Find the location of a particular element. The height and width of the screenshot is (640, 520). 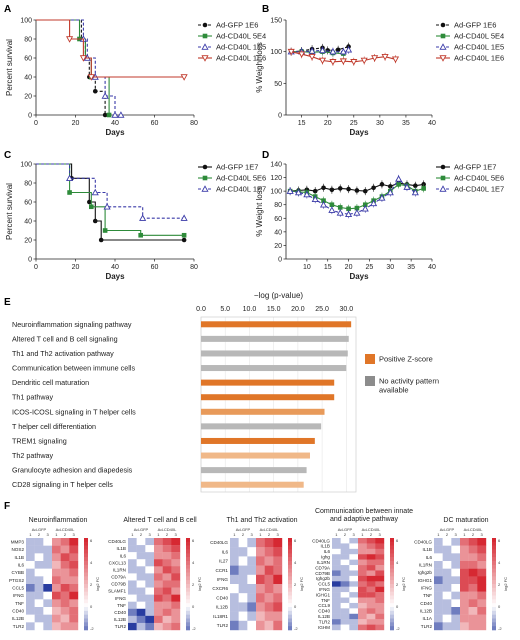

gene-label: CYBB is located at coordinates (17, 572).